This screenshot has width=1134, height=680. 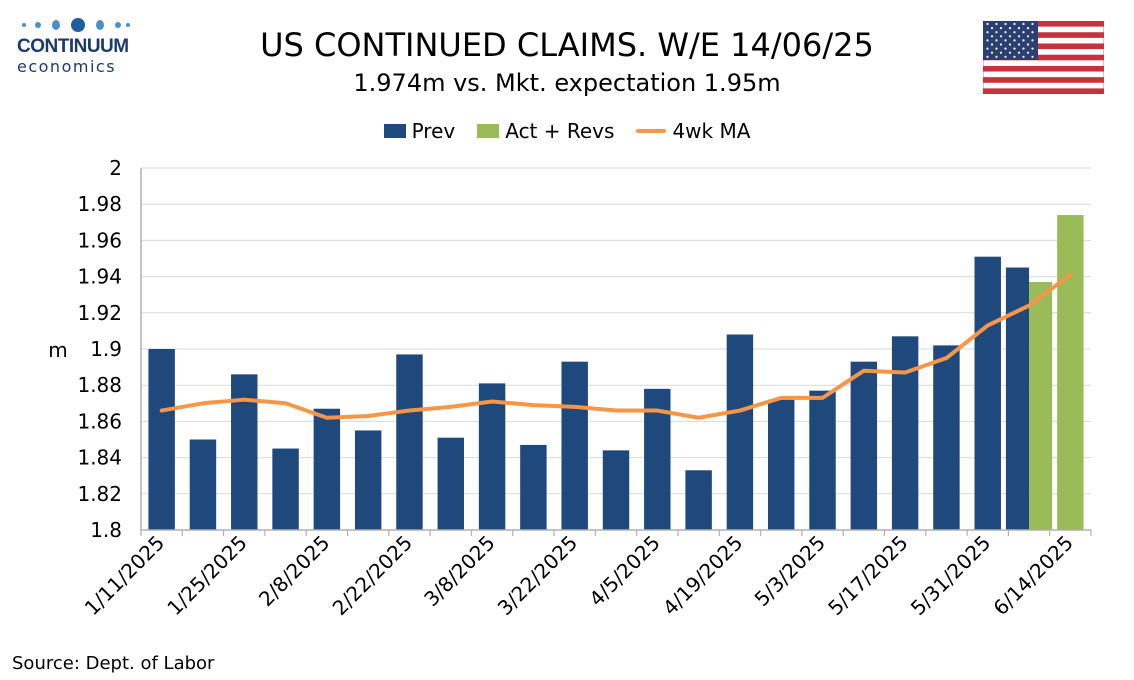 What do you see at coordinates (57, 350) in the screenshot?
I see `y-axis-label: m` at bounding box center [57, 350].